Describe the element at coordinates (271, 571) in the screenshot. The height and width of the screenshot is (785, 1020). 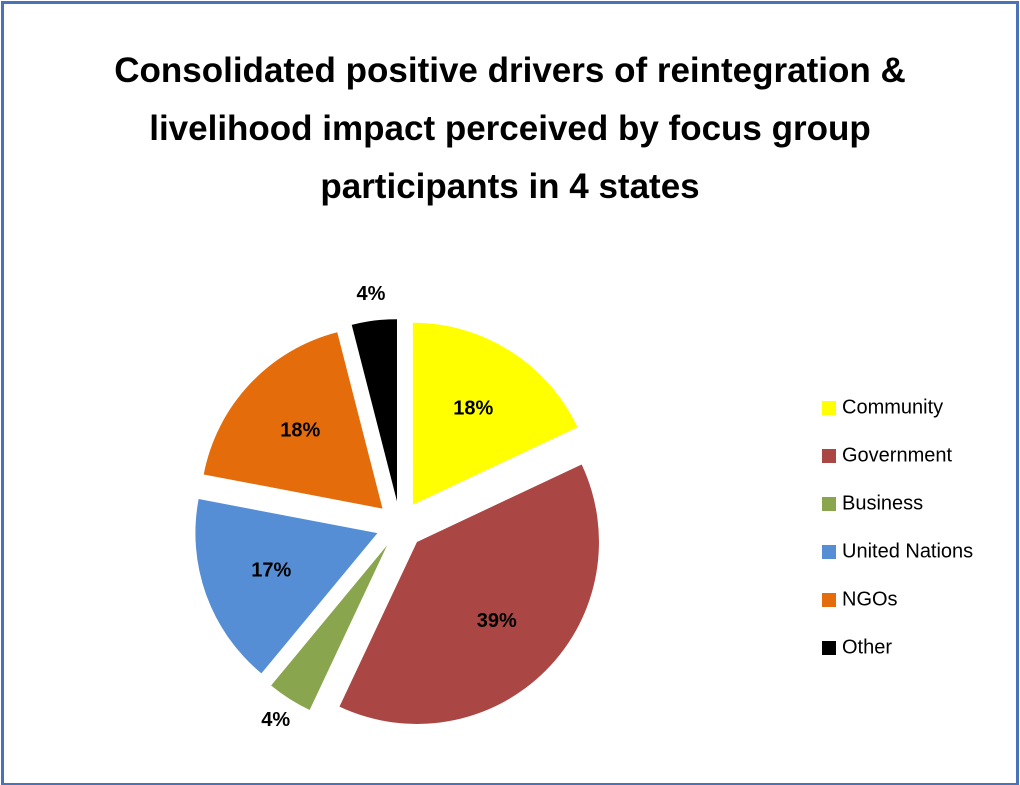
I see `data-label: 17%` at that location.